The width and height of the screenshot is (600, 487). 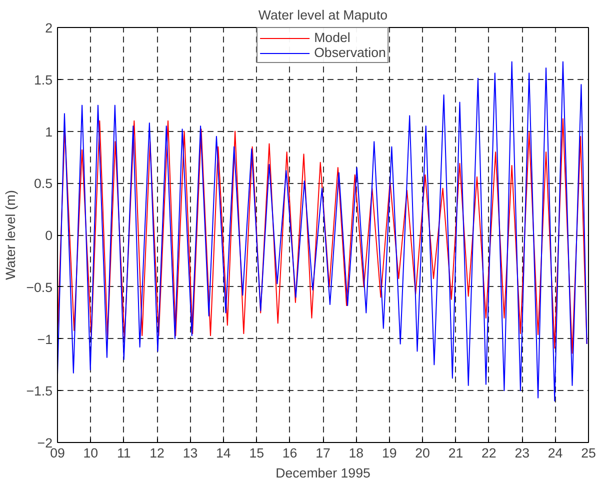 I want to click on y-tick-label: −0.5, so click(x=39, y=287).